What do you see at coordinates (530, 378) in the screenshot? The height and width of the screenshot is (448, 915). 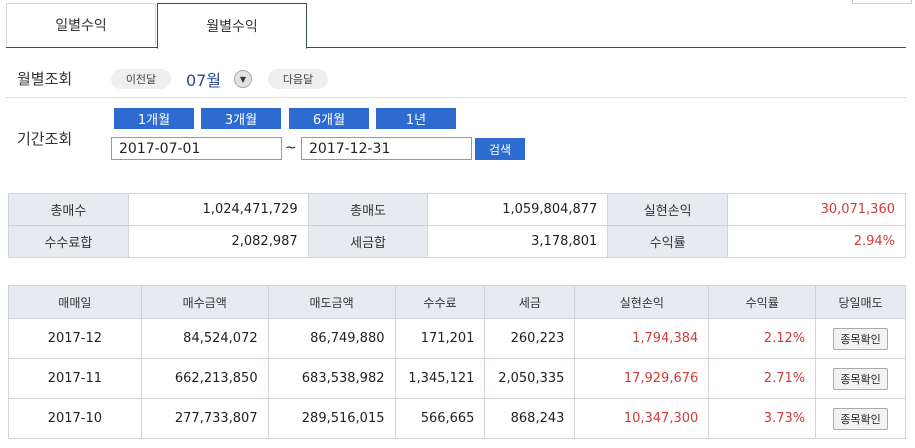 I see `cell-tax: 2,050,335` at bounding box center [530, 378].